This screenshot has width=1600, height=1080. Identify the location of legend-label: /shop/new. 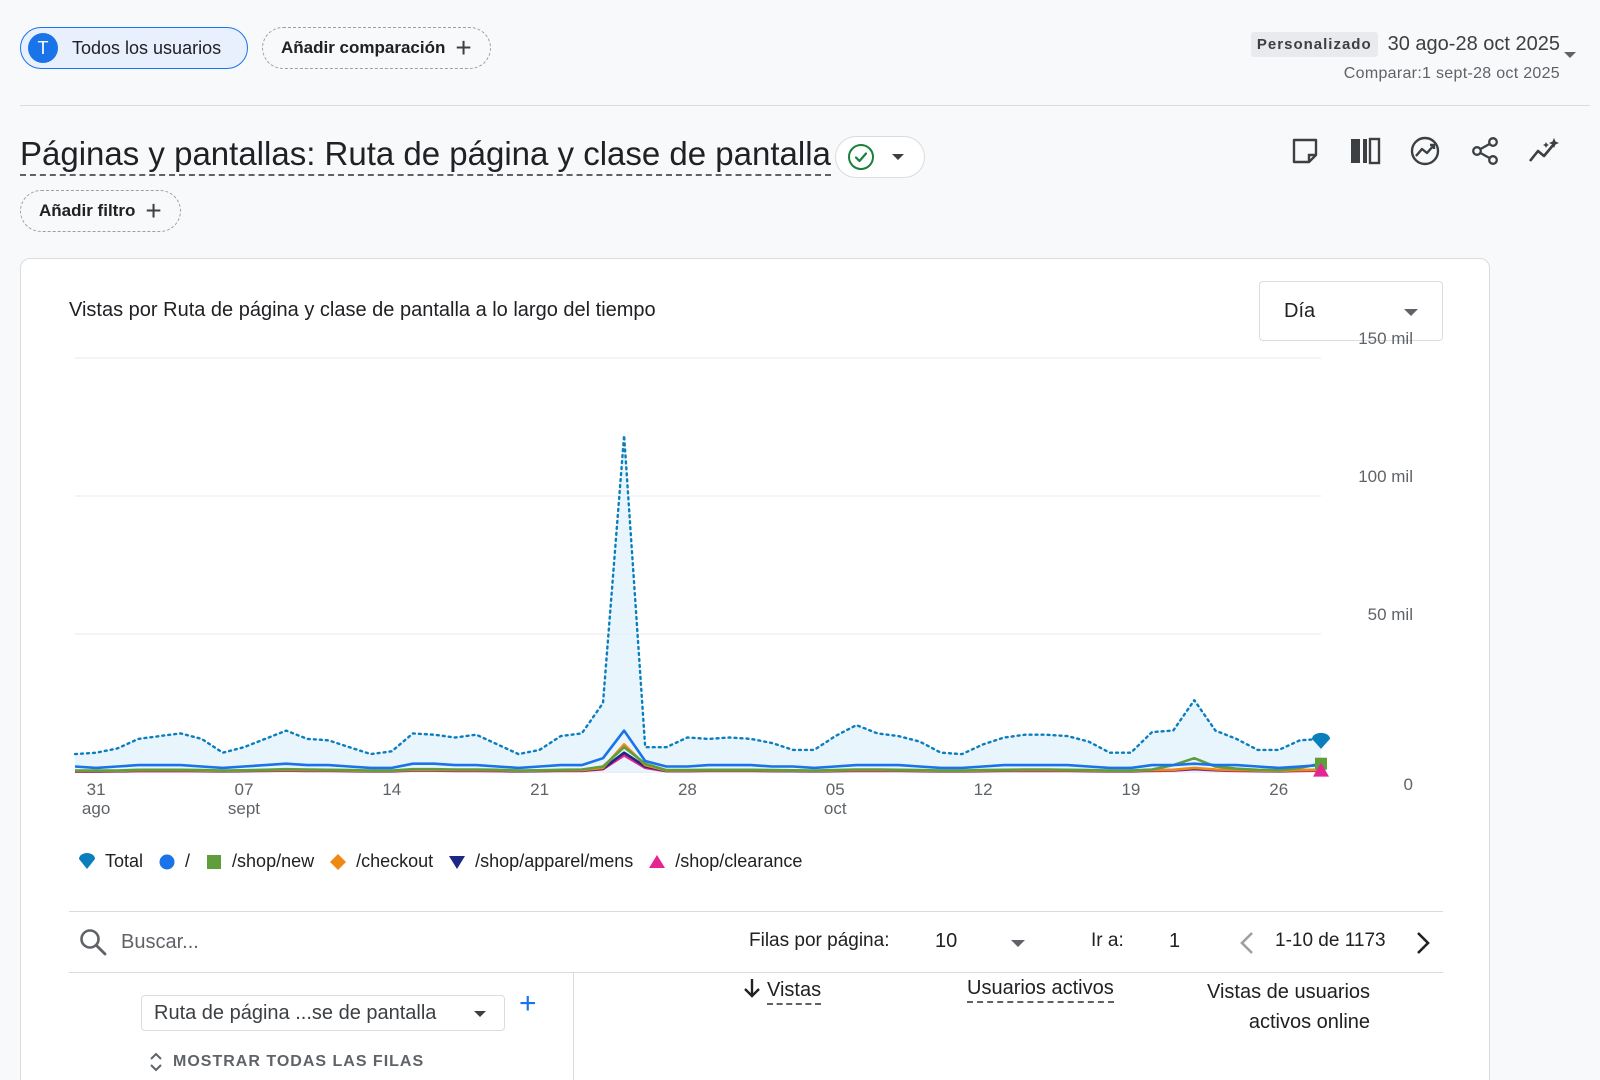
(273, 861).